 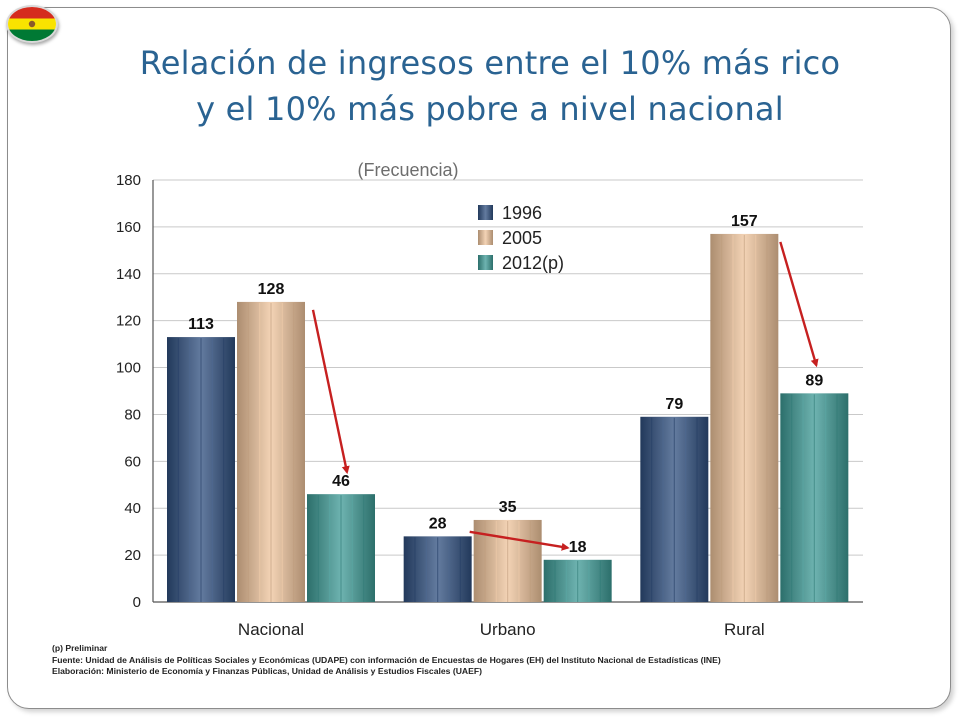 I want to click on legend-label: 2012(p), so click(x=533, y=263).